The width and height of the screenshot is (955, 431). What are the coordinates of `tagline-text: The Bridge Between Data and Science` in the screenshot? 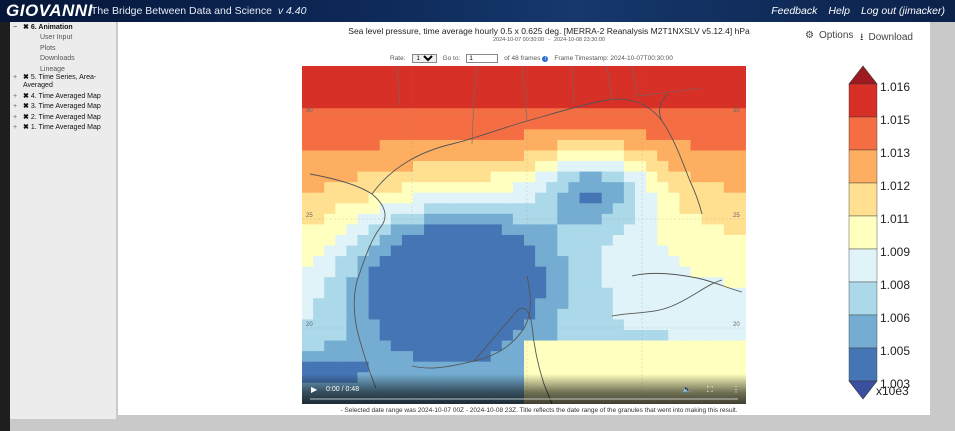 It's located at (181, 11).